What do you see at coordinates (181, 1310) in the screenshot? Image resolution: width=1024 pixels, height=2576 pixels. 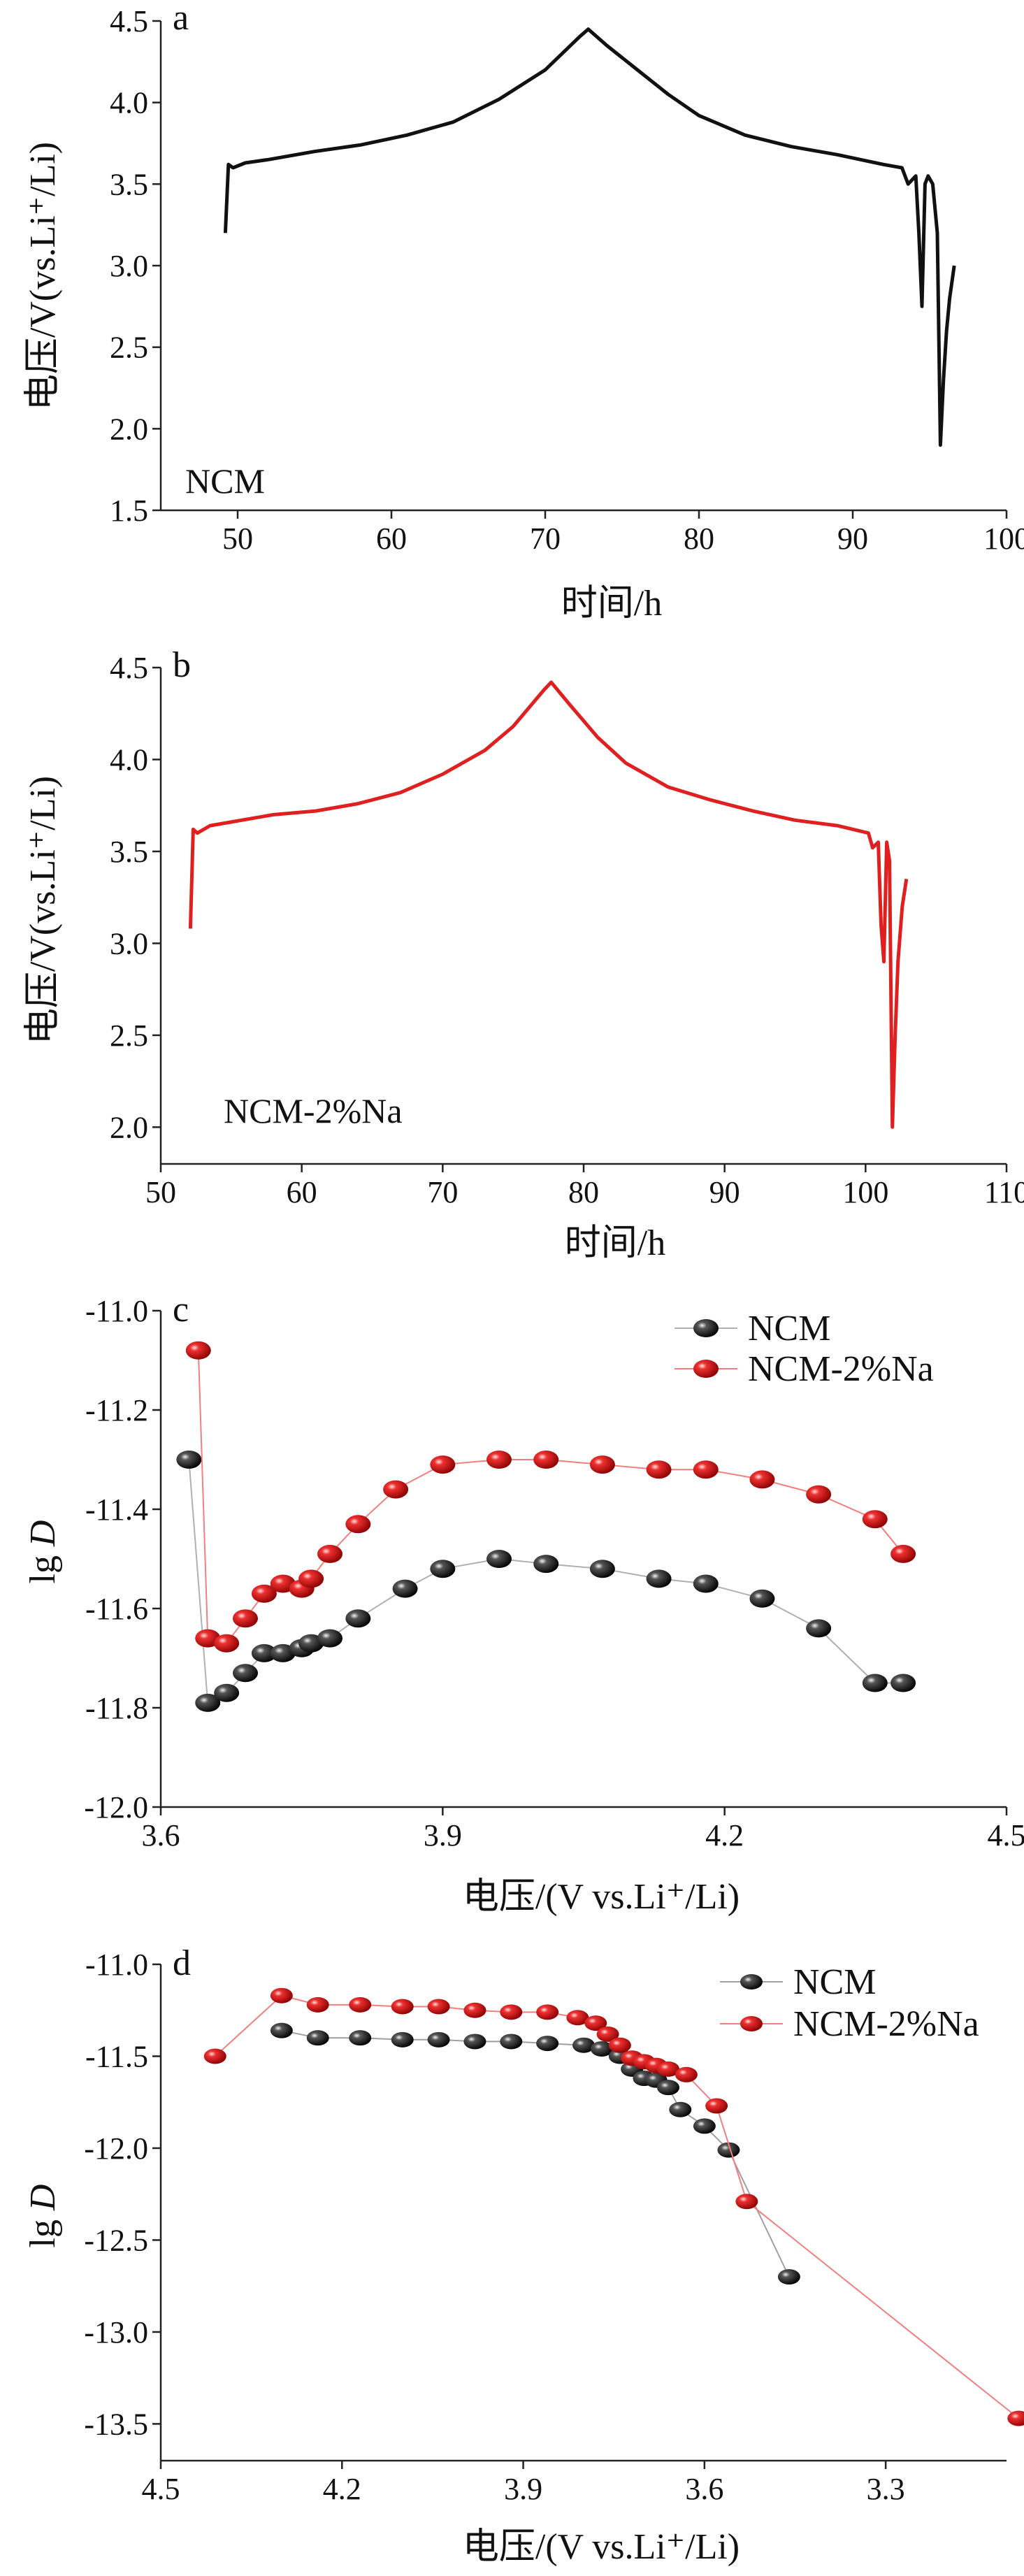 I see `panel-c-label: c` at bounding box center [181, 1310].